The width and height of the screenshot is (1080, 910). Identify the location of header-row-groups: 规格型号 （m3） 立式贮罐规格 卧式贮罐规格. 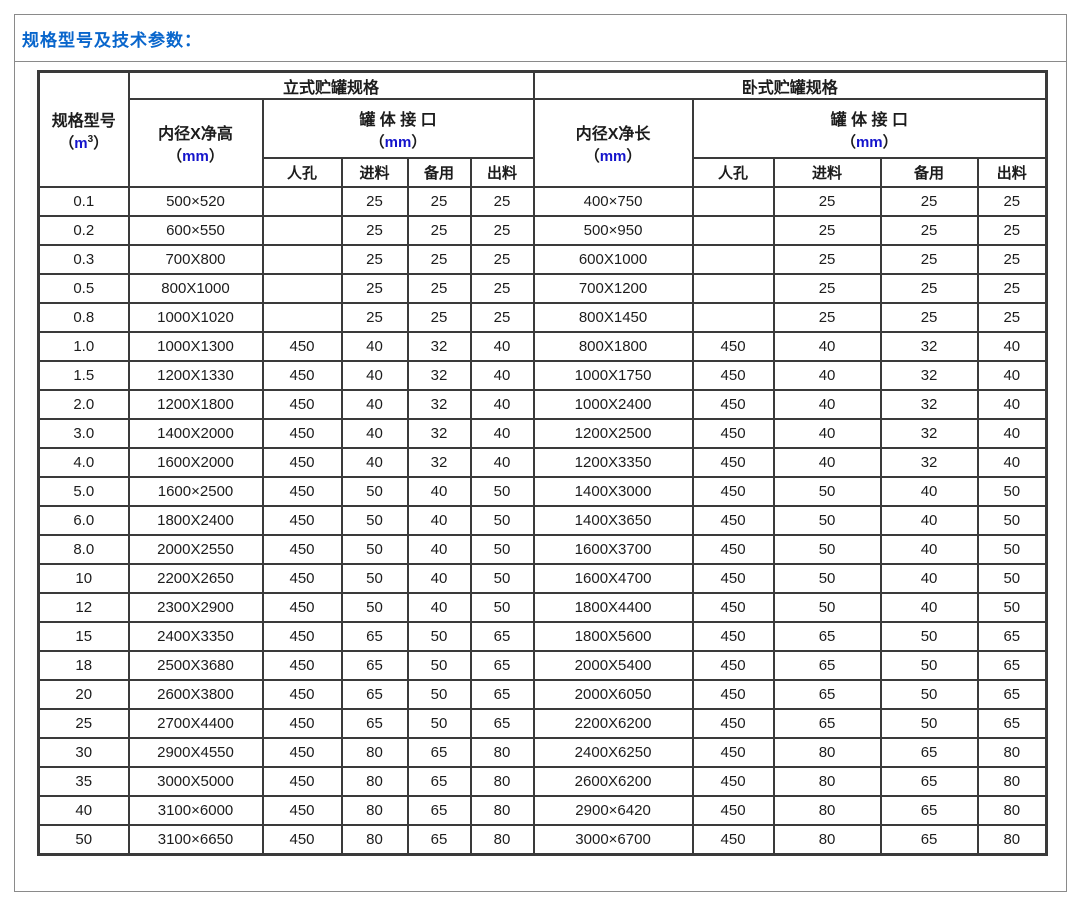
(542, 129).